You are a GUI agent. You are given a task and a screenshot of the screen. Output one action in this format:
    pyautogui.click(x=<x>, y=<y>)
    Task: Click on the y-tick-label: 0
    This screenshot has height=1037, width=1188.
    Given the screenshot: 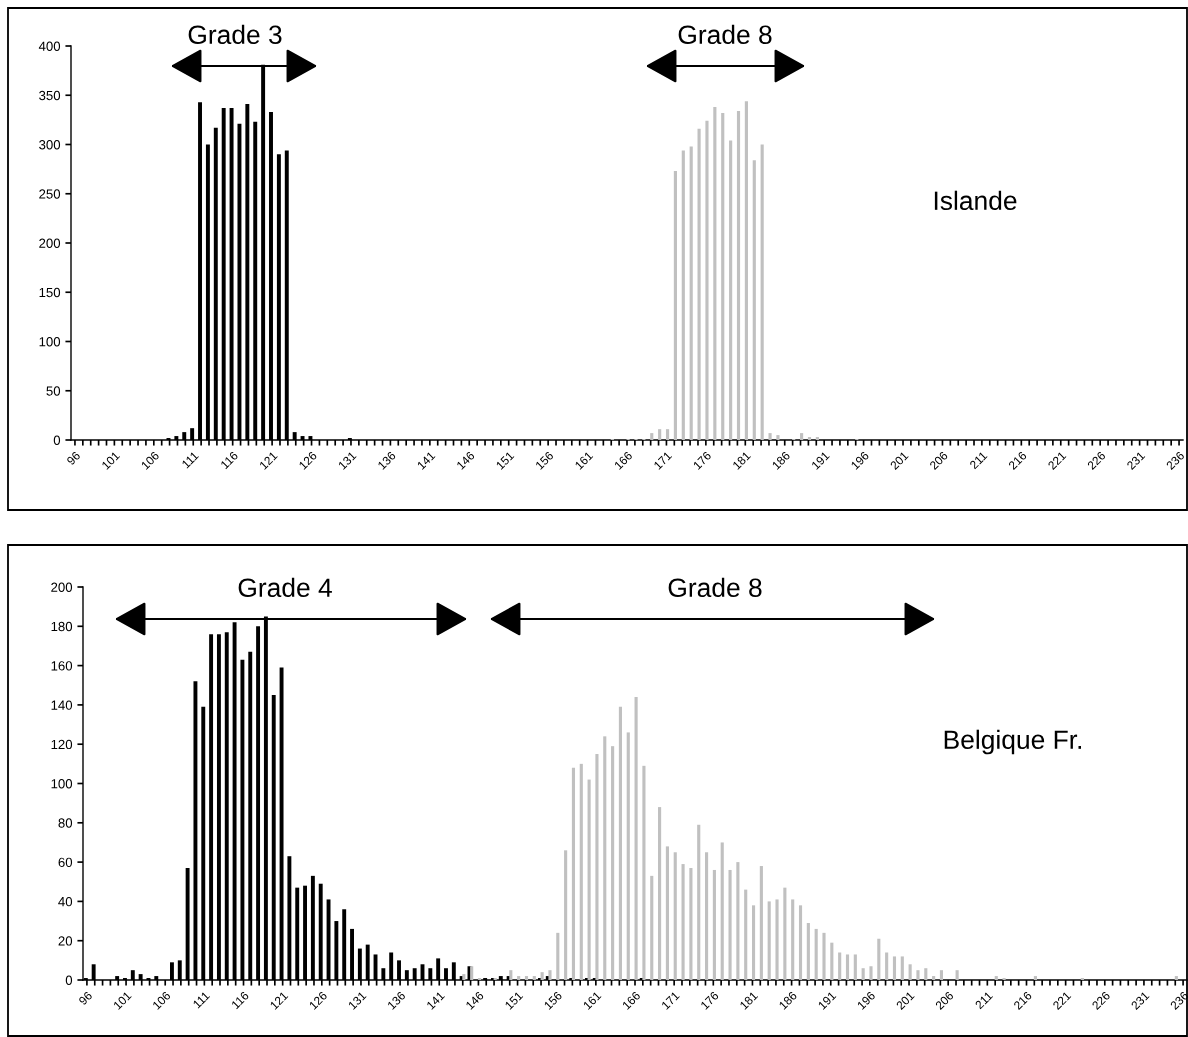 What is the action you would take?
    pyautogui.click(x=69, y=980)
    